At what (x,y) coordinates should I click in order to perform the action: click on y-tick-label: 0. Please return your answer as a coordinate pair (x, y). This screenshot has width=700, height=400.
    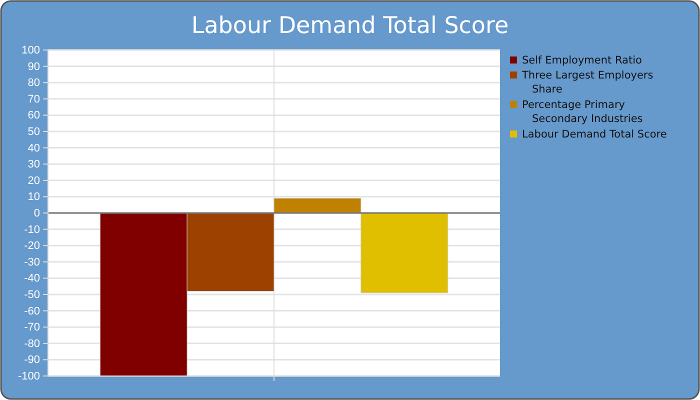
    Looking at the image, I should click on (37, 214).